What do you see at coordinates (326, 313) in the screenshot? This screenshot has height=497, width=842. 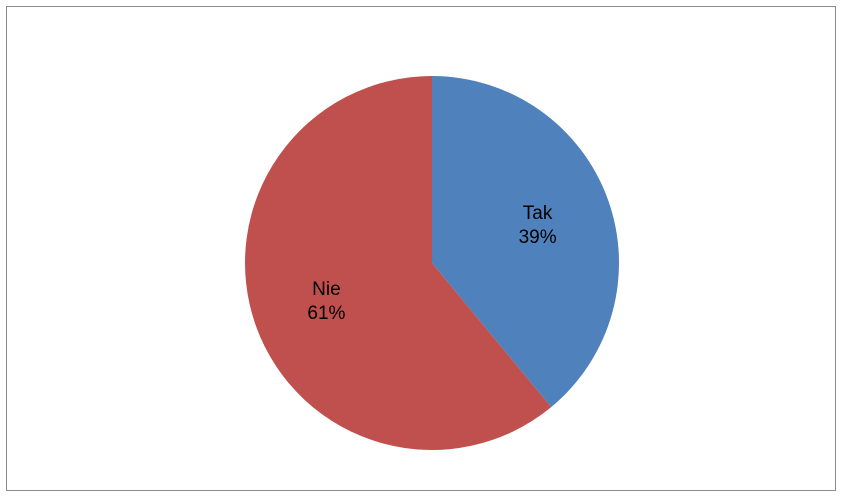 I see `slice-percent-label: 61%` at bounding box center [326, 313].